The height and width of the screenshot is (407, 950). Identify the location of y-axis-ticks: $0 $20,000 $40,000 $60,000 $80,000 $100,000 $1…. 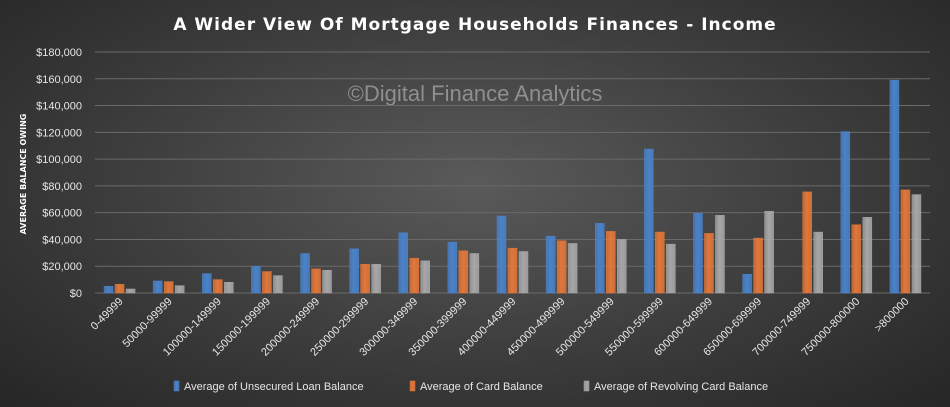
(59, 173).